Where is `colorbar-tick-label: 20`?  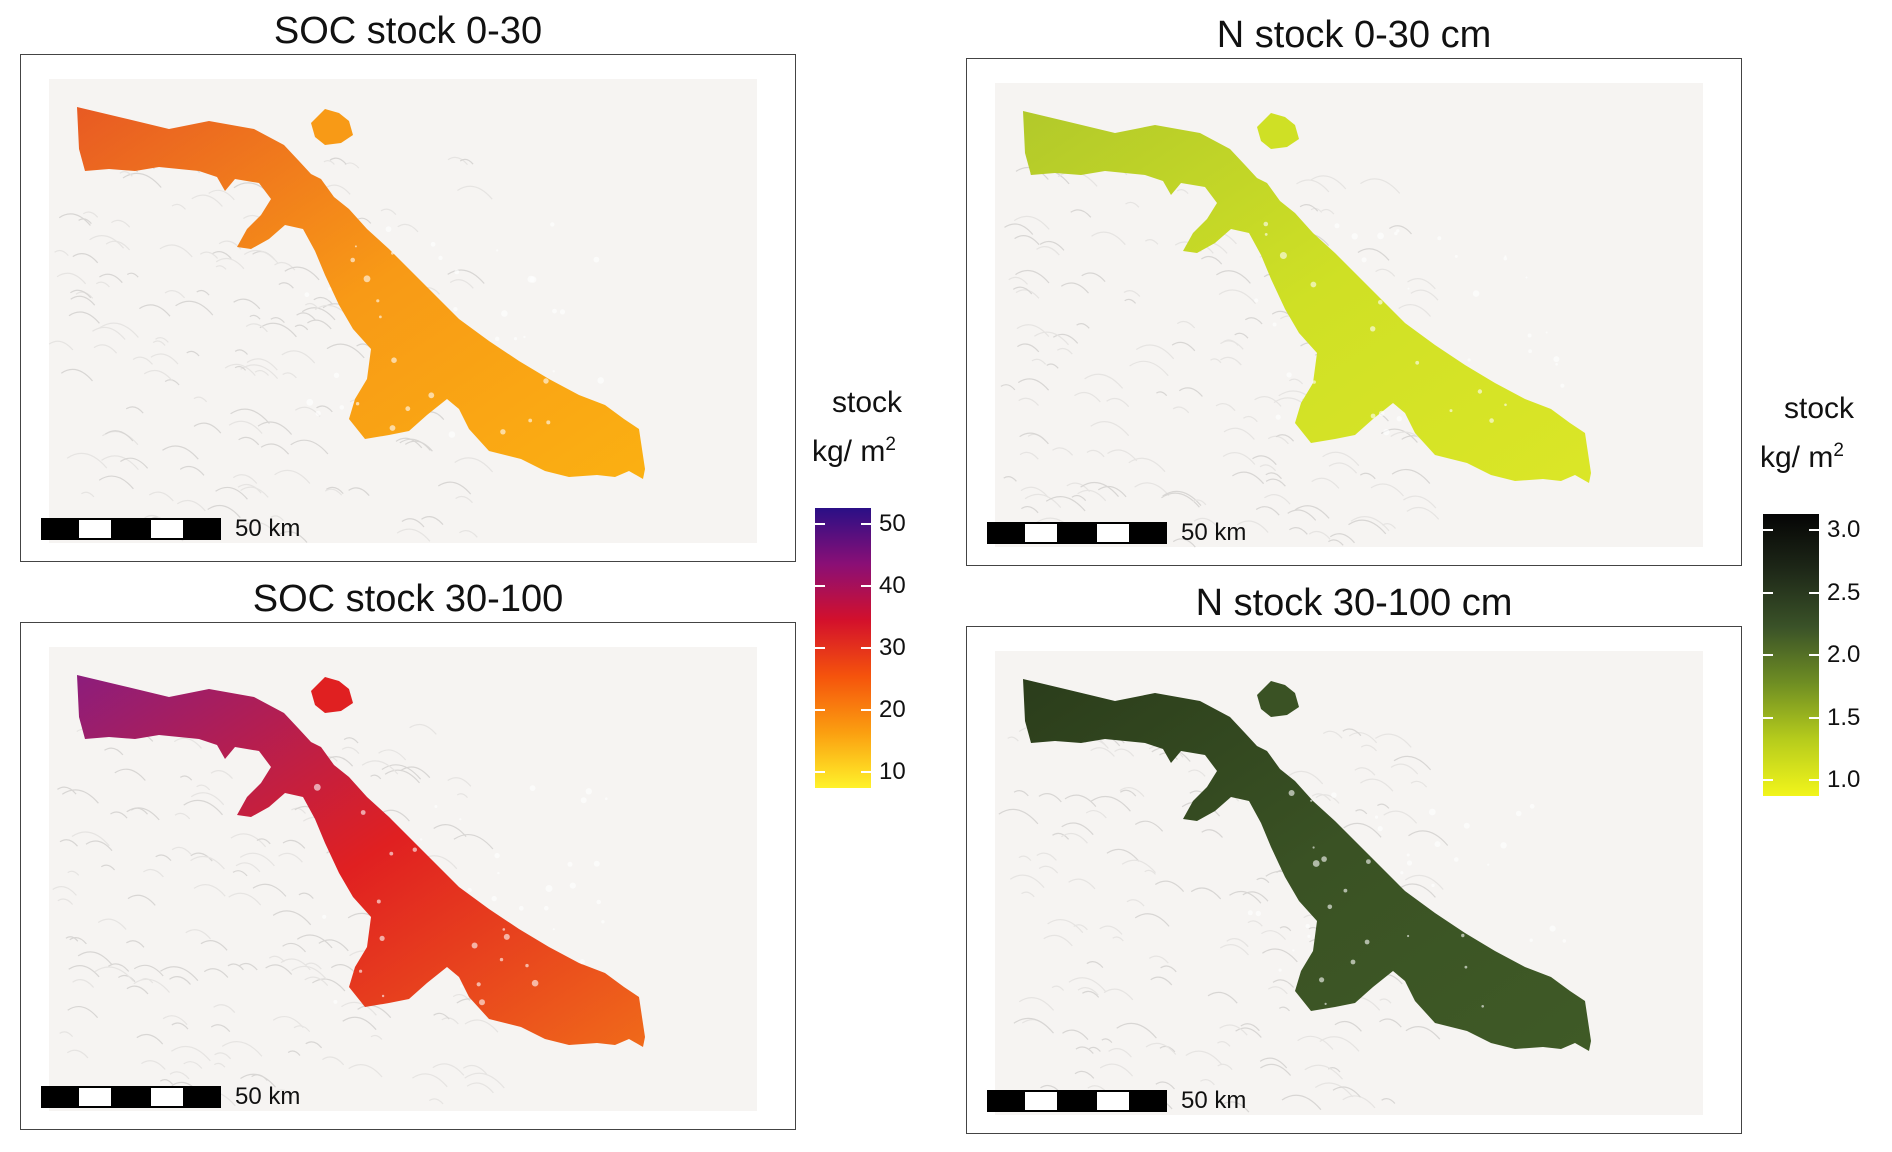
colorbar-tick-label: 20 is located at coordinates (892, 709).